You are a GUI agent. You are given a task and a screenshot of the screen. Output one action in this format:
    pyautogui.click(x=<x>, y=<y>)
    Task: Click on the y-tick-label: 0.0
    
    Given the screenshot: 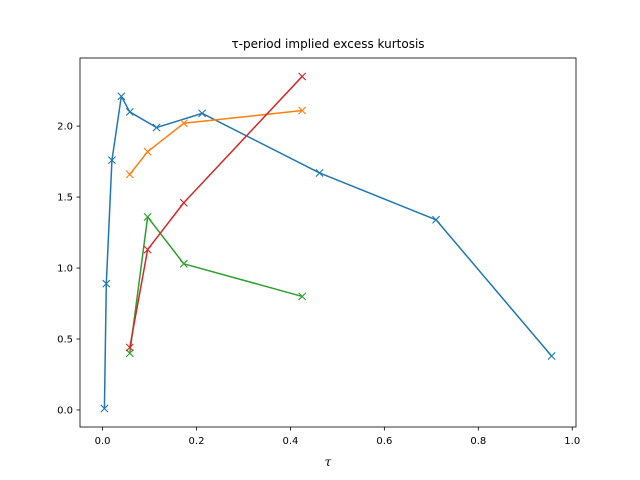 What is the action you would take?
    pyautogui.click(x=65, y=410)
    